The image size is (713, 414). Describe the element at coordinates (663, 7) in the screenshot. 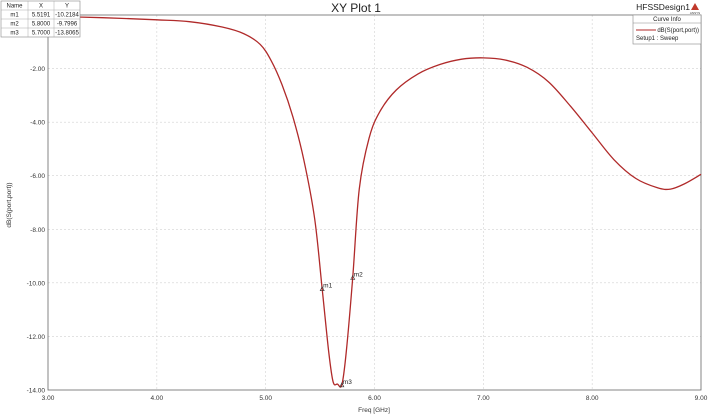

I see `design-name: HFSSDesign1` at that location.